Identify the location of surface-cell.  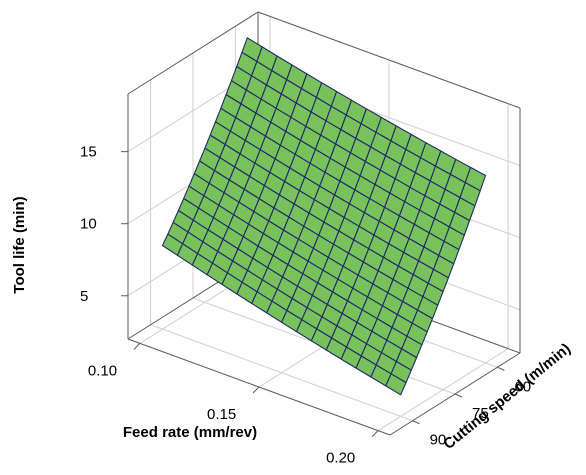
(396, 384).